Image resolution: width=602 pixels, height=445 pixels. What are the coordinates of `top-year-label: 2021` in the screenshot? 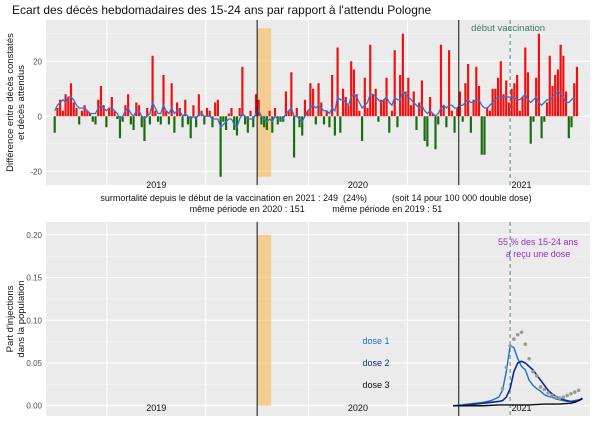 It's located at (522, 185).